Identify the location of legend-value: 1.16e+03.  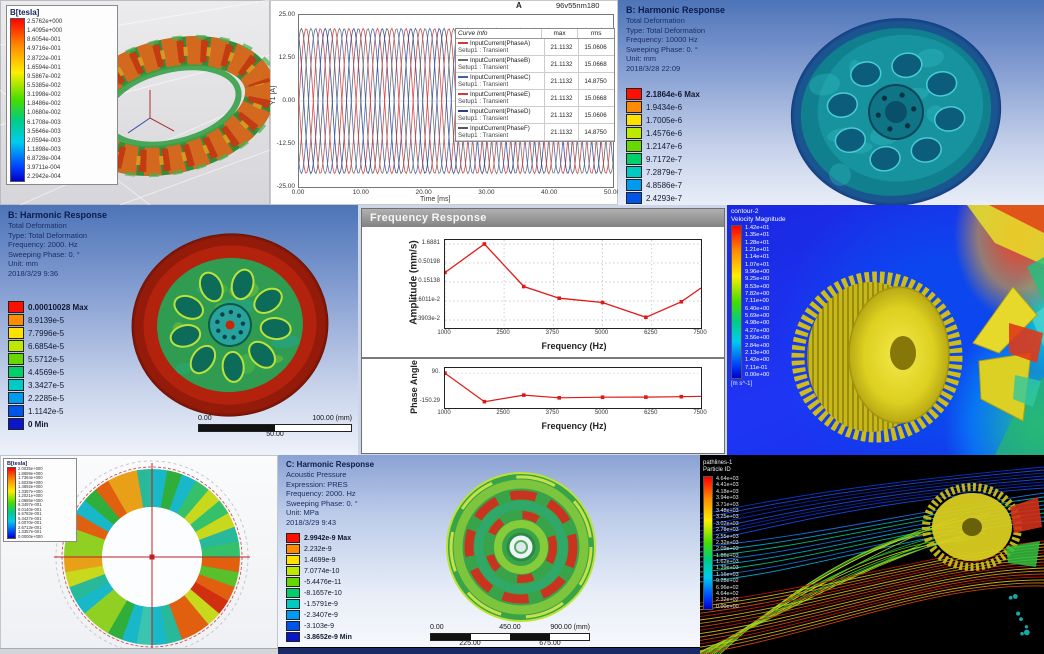
(727, 574).